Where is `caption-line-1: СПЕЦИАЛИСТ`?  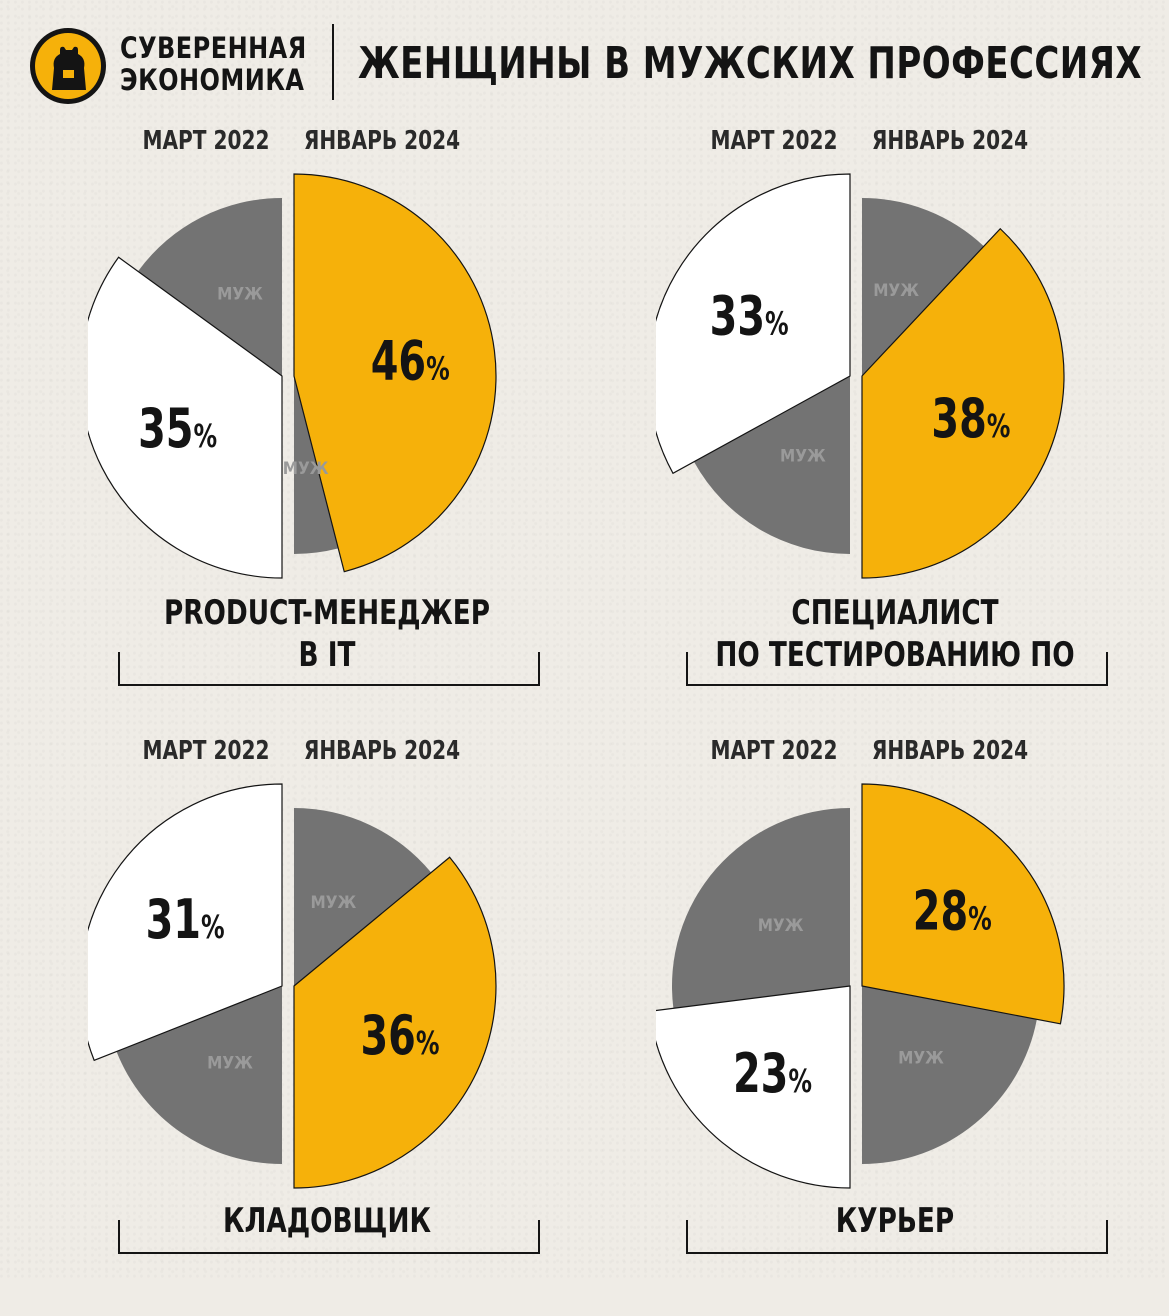 caption-line-1: СПЕЦИАЛИСТ is located at coordinates (895, 613).